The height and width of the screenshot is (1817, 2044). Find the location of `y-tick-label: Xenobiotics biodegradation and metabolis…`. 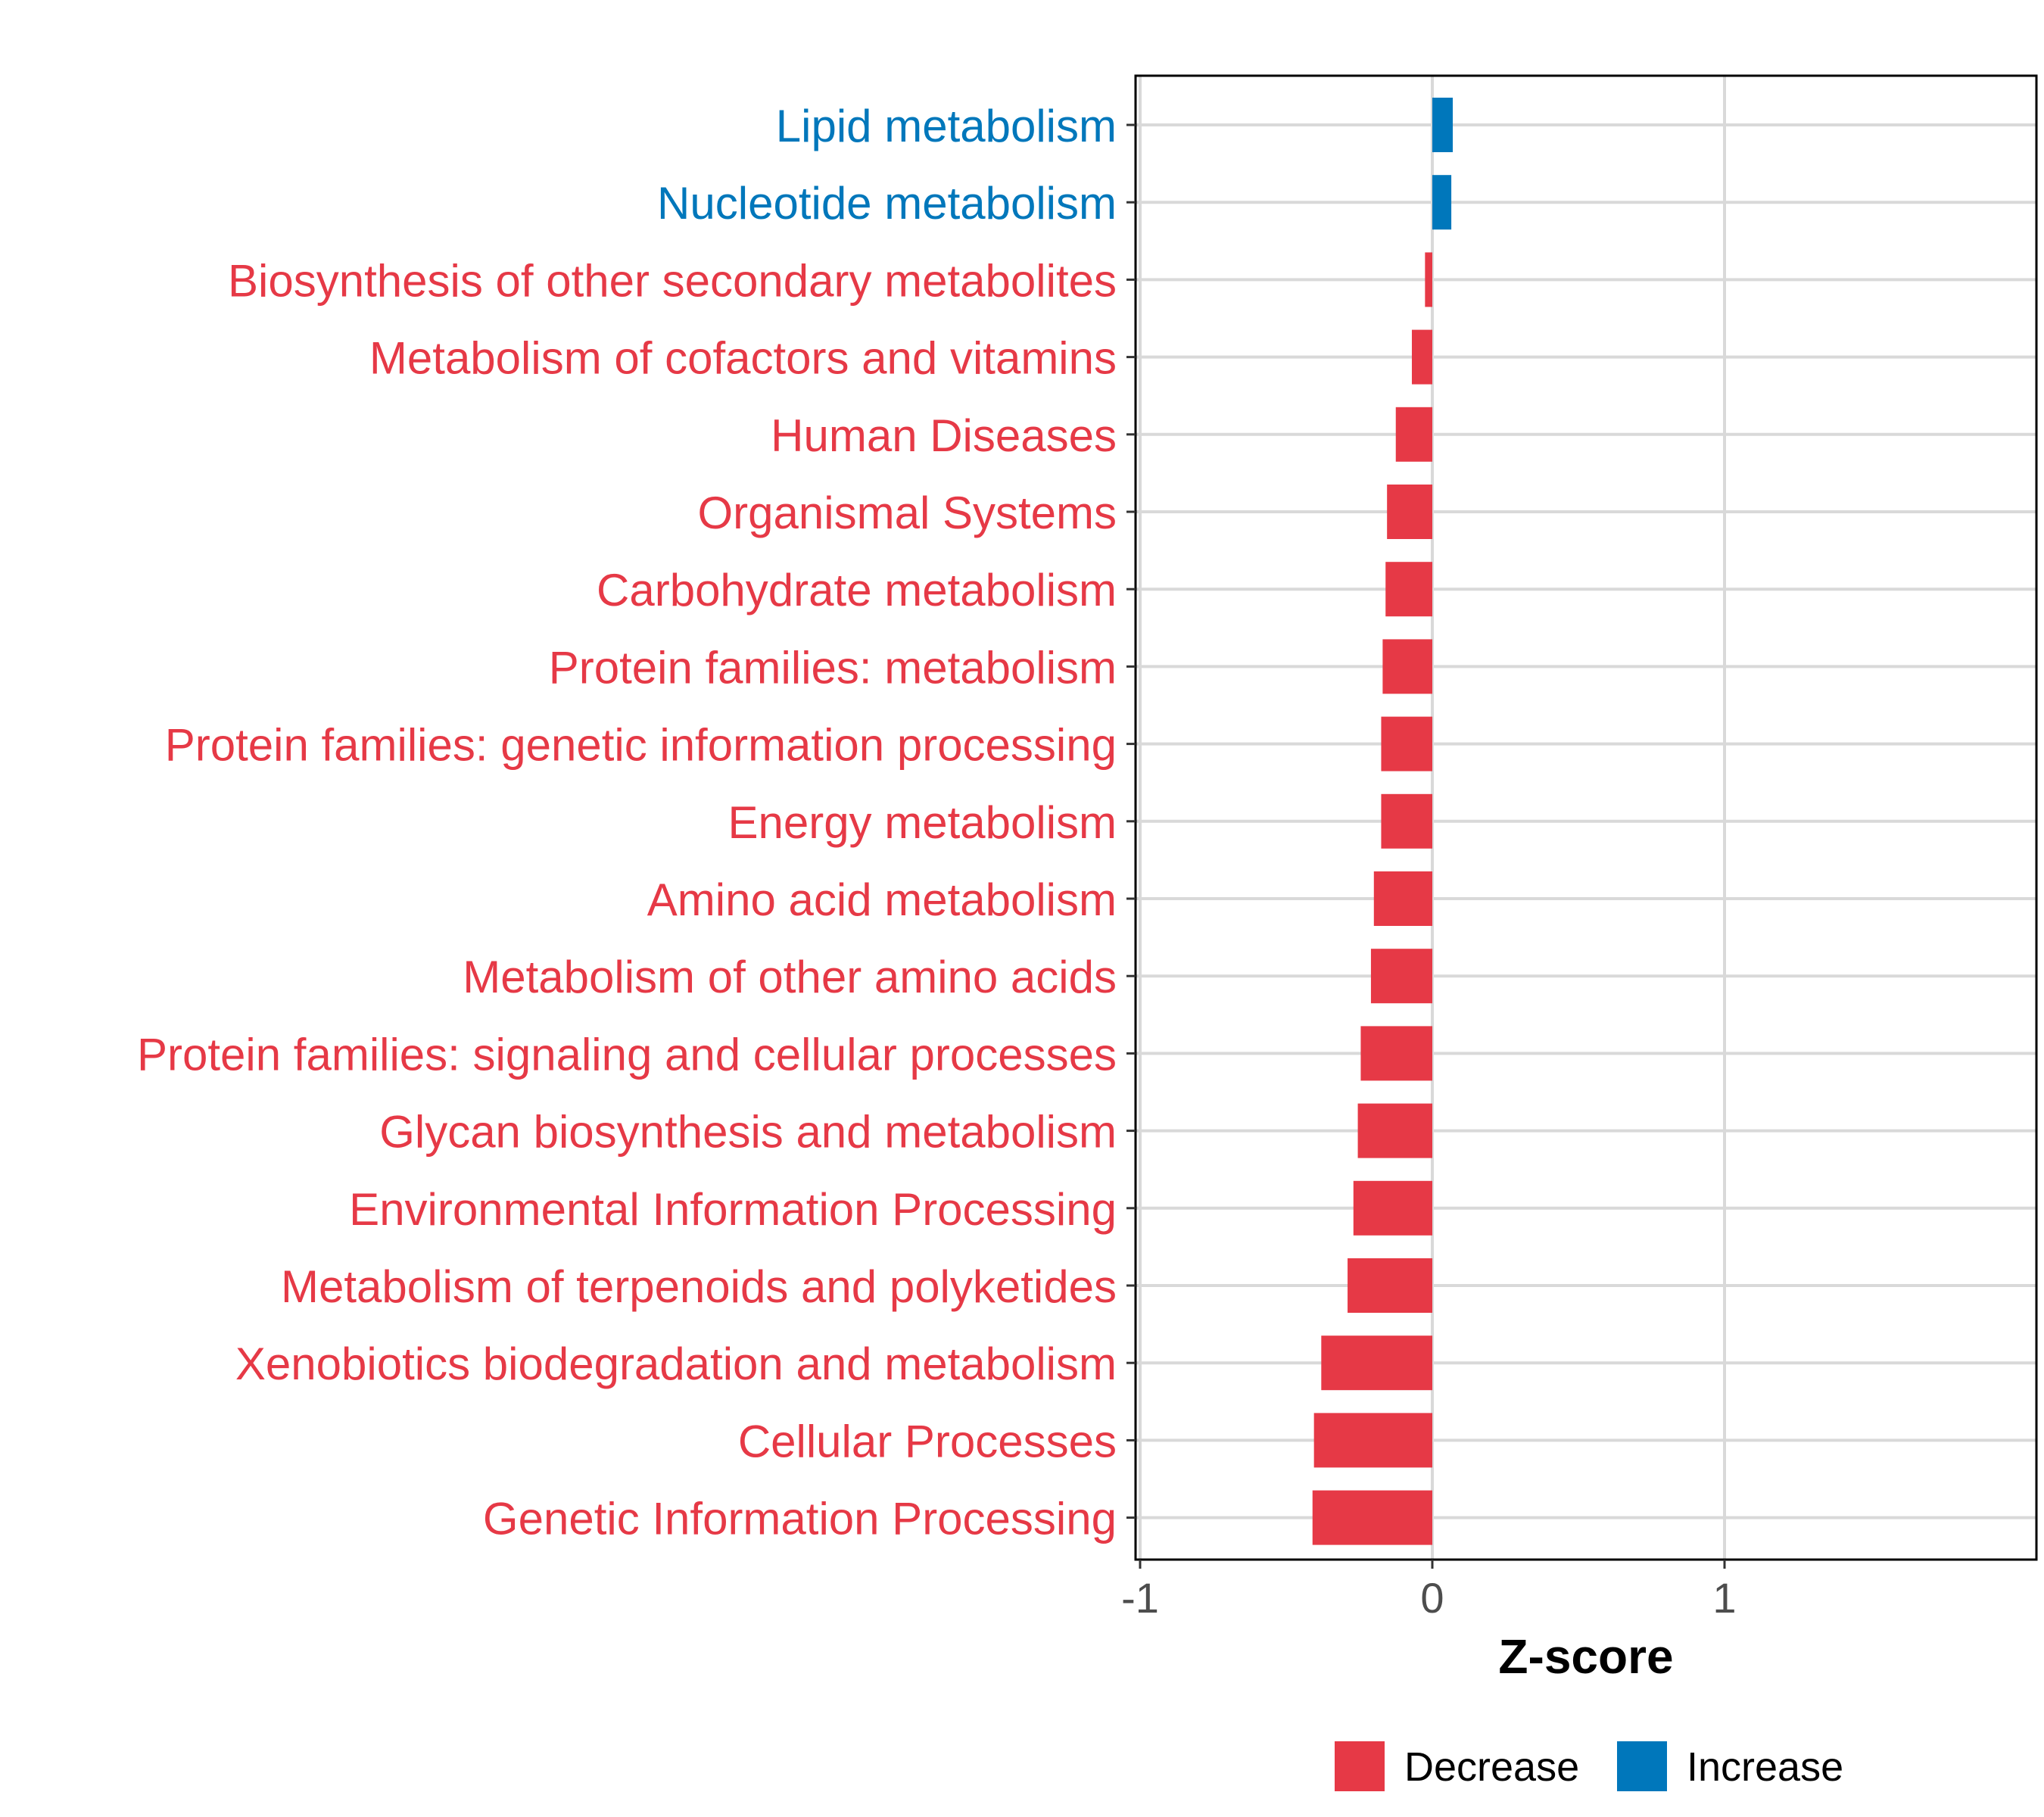

y-tick-label: Xenobiotics biodegradation and metabolis… is located at coordinates (676, 1364).